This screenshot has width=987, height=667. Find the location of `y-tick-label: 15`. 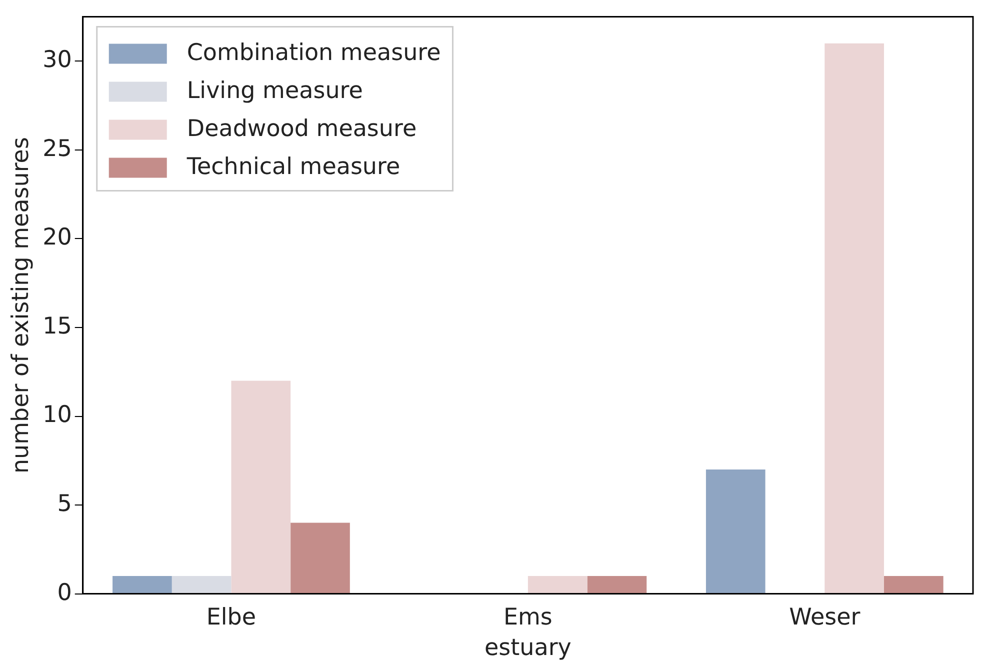

y-tick-label: 15 is located at coordinates (57, 326).